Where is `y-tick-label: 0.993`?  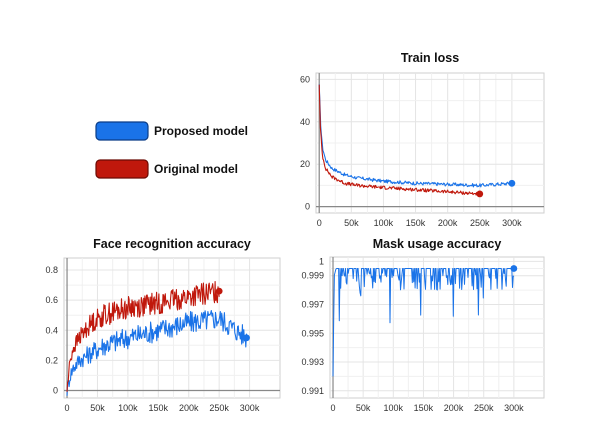
y-tick-label: 0.993 is located at coordinates (312, 362).